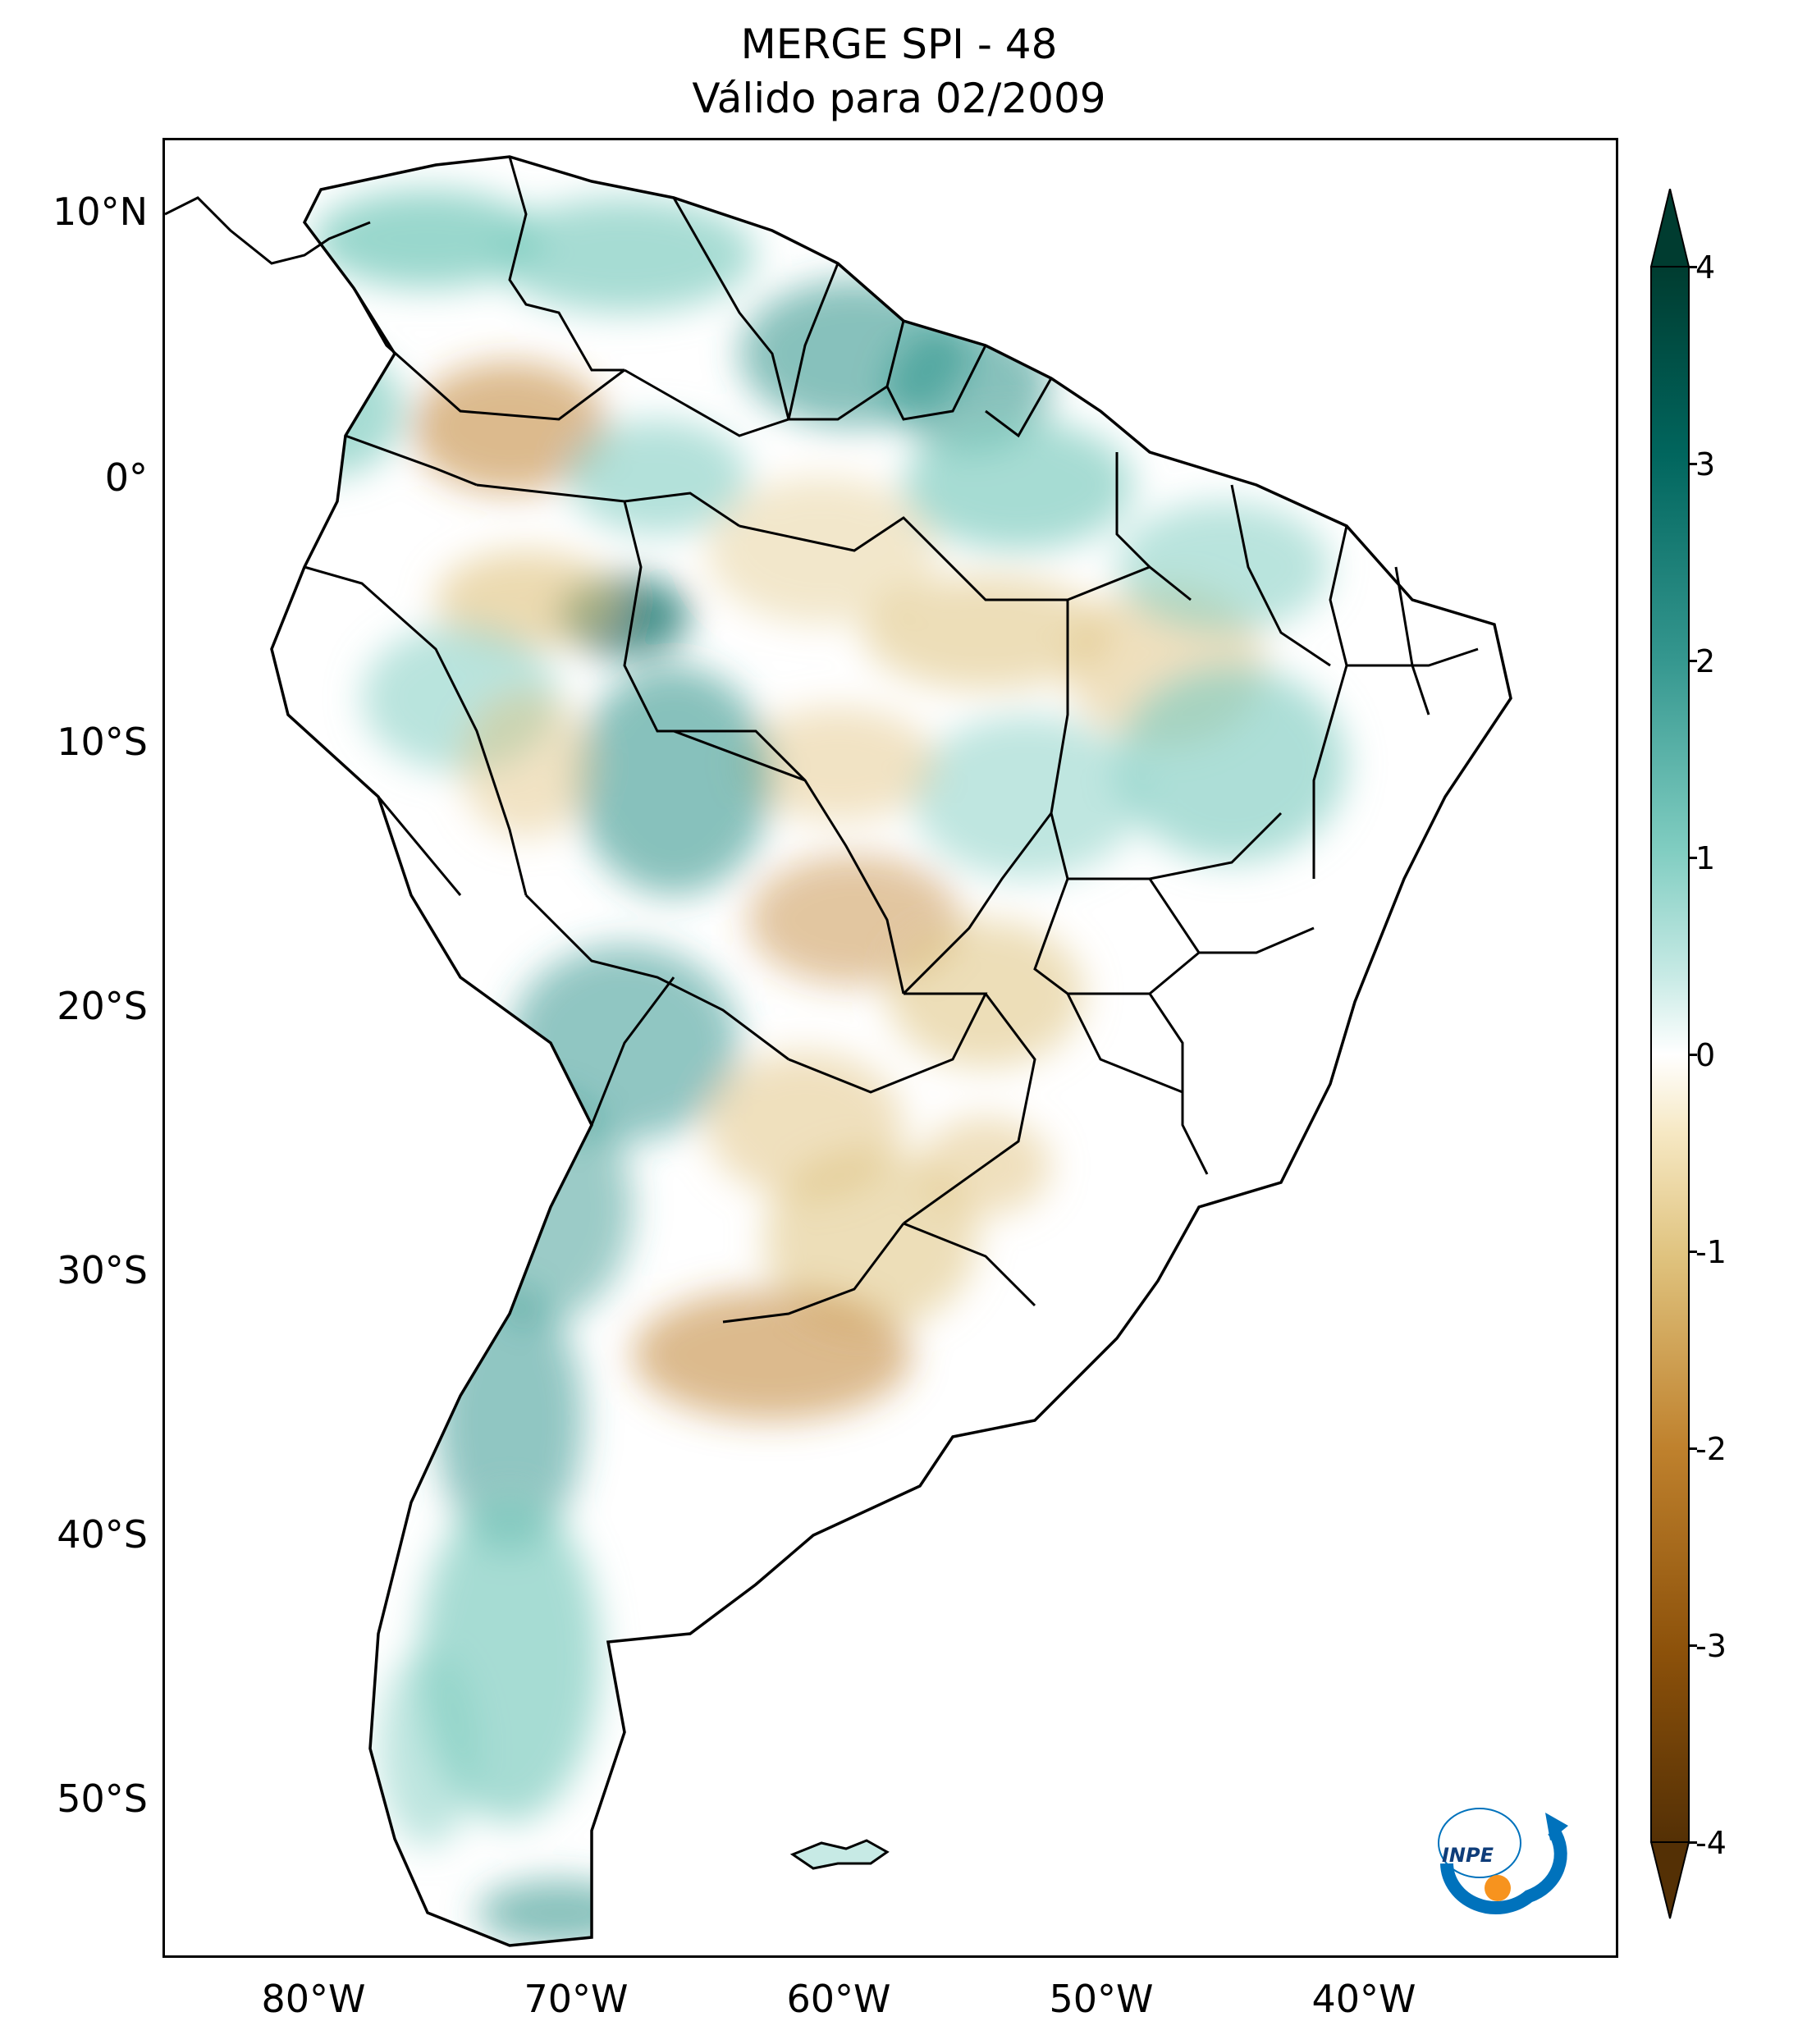  I want to click on map-subtitle: Válido para 02/2009, so click(899, 98).